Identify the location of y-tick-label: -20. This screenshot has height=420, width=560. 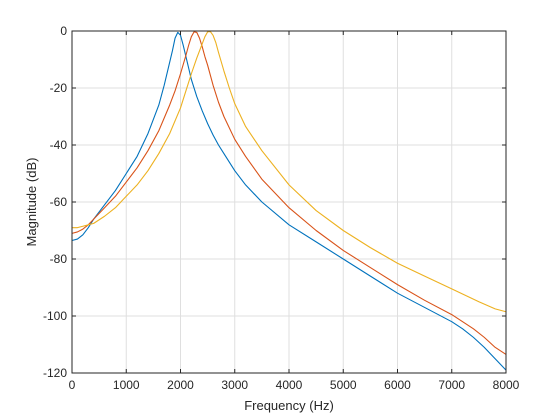
(59, 88).